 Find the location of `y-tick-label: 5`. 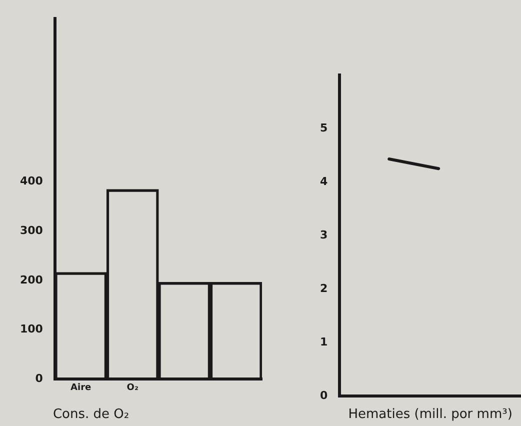

y-tick-label: 5 is located at coordinates (324, 127).